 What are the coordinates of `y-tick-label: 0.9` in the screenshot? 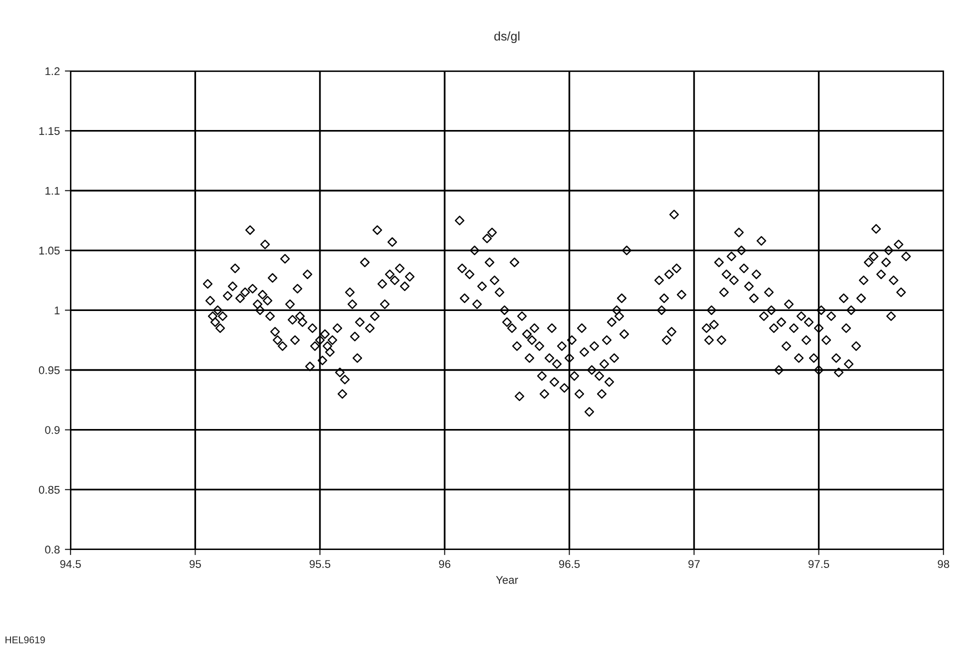 It's located at (52, 430).